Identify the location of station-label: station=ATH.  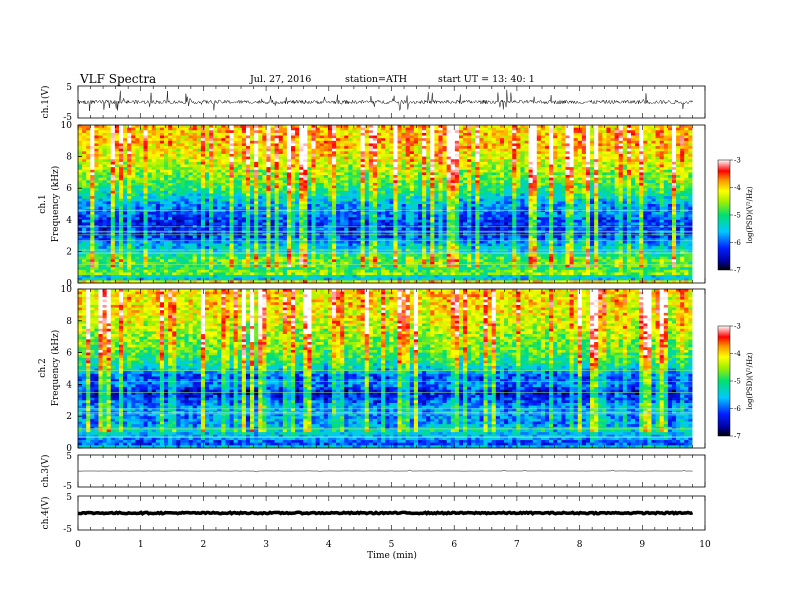
(376, 79).